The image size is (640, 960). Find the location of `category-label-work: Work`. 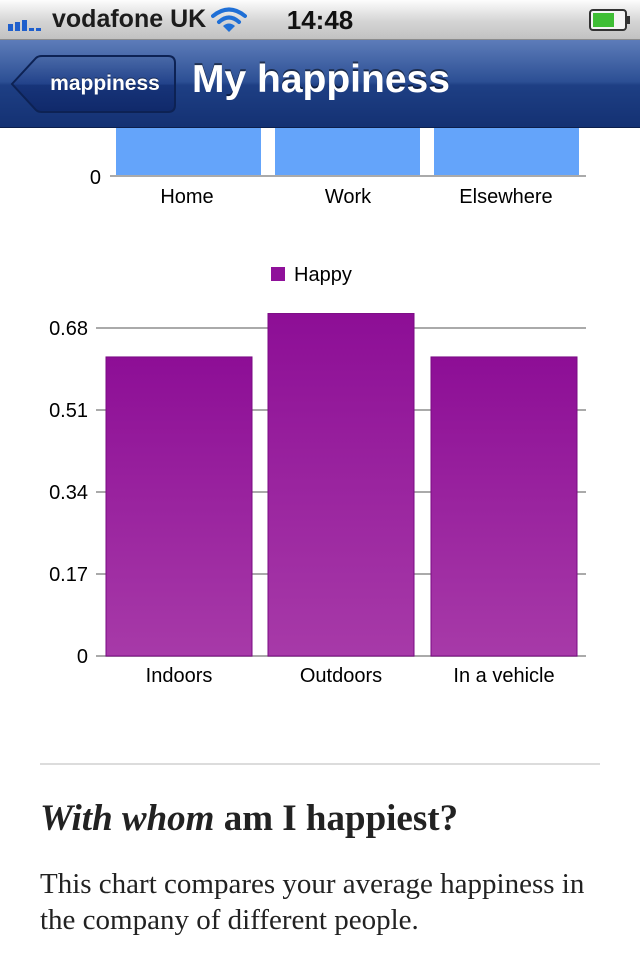

category-label-work: Work is located at coordinates (348, 197).